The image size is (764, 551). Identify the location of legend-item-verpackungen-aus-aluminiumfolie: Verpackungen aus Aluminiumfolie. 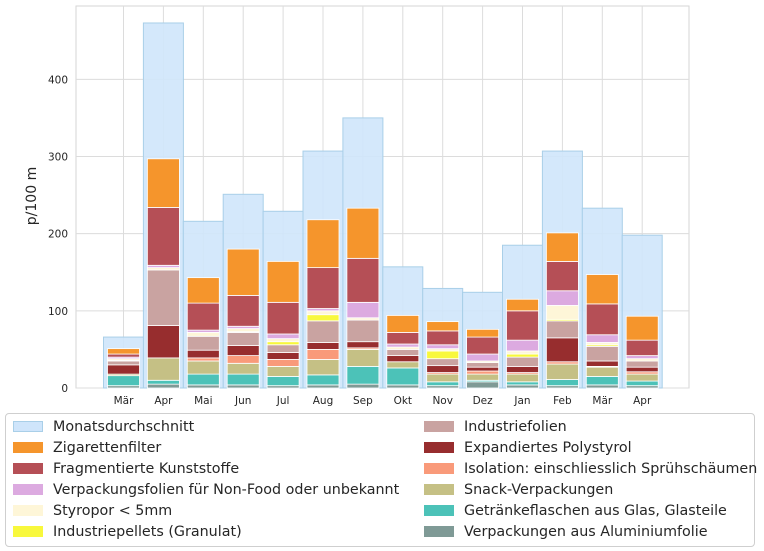
(566, 531).